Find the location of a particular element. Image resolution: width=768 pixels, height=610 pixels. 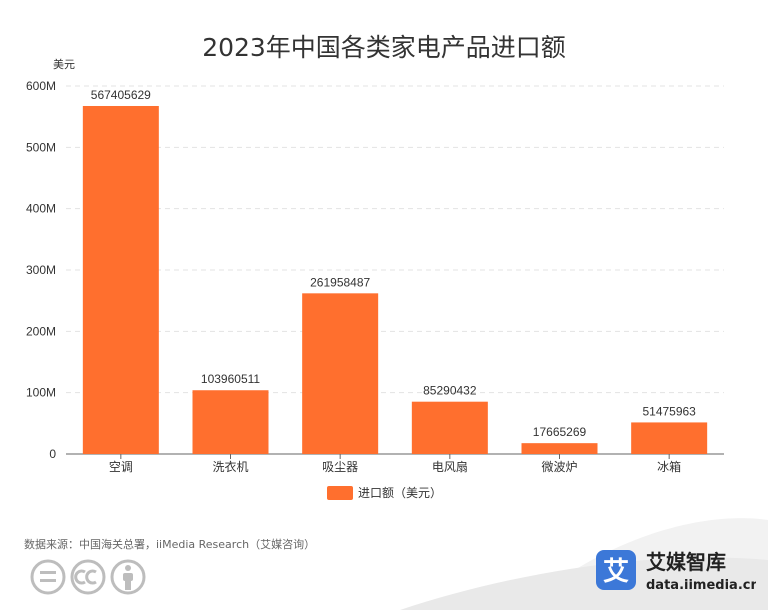

y-axis-ticks: 0 100M 200M 300M 400M 500M 600M is located at coordinates (41, 270).